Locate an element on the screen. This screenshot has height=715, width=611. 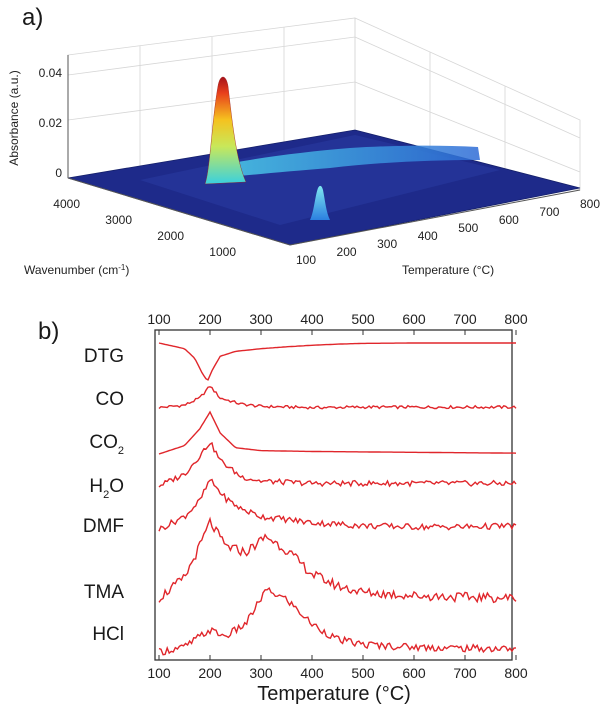
temperature-axis-label: Temperature (°C) is located at coordinates (448, 270).